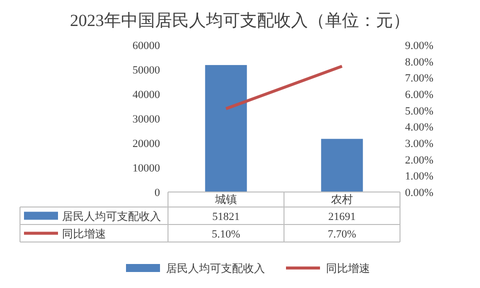 Image resolution: width=480 pixels, height=288 pixels. I want to click on y-tick-label: 20000, so click(146, 144).